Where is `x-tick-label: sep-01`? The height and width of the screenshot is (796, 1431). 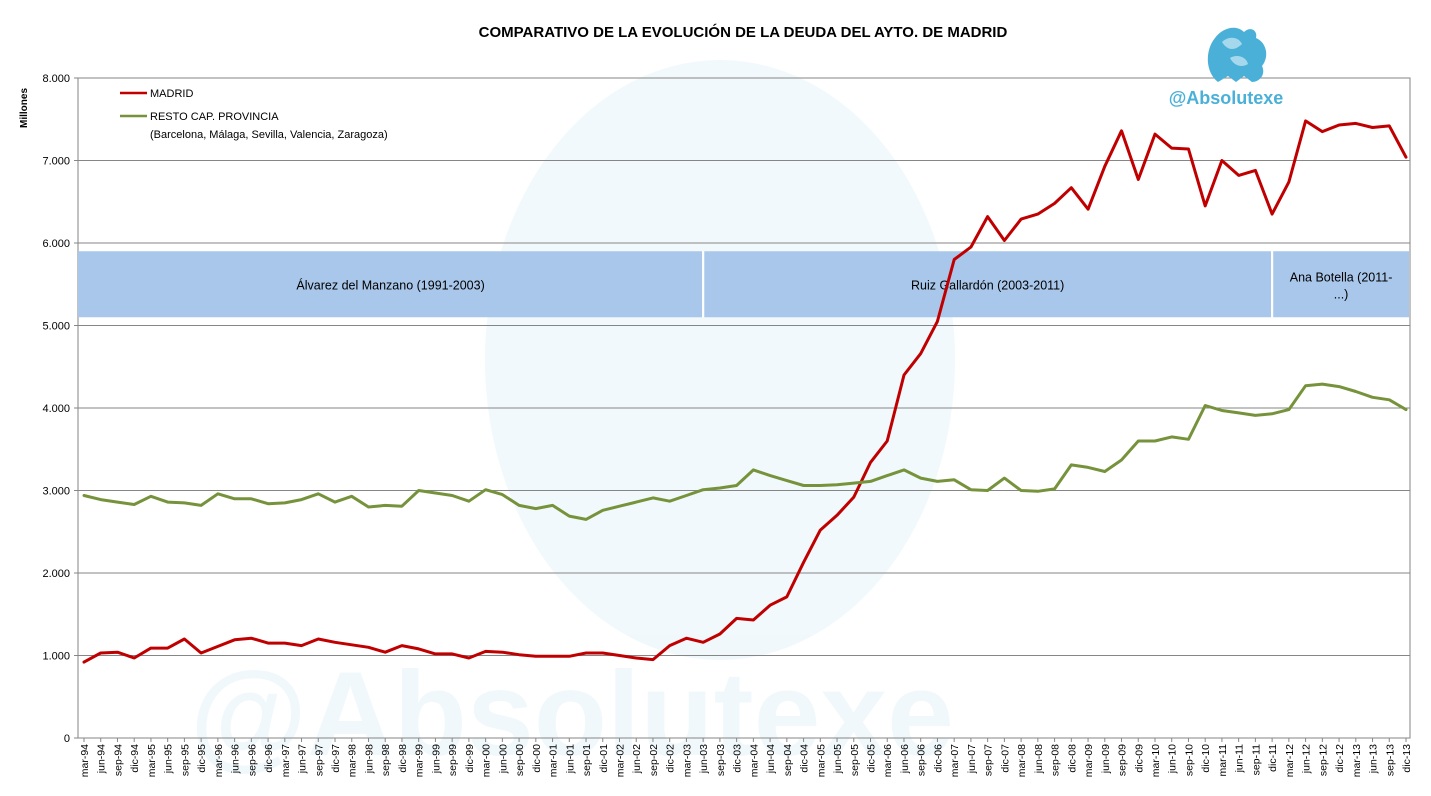 x-tick-label: sep-01 is located at coordinates (587, 760).